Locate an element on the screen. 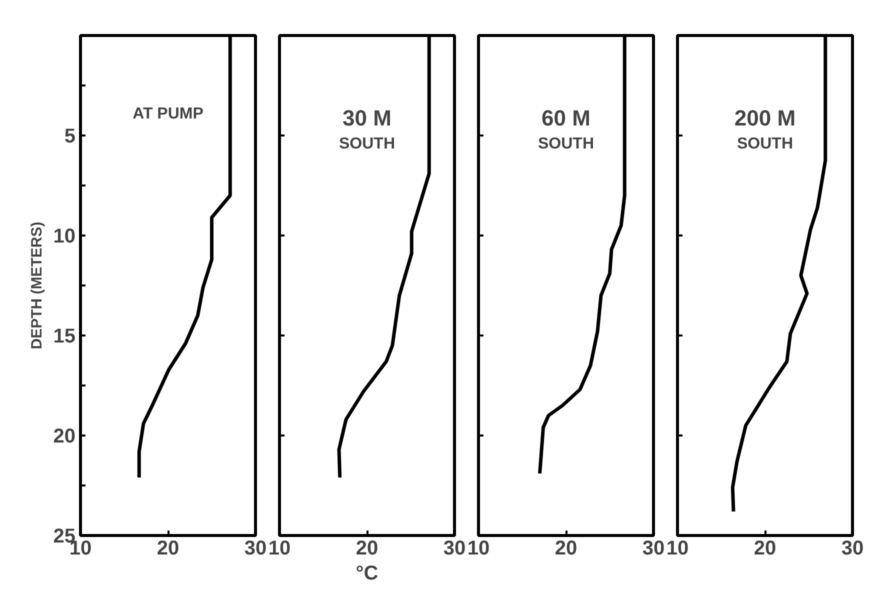  annotation: 60 M is located at coordinates (566, 118).